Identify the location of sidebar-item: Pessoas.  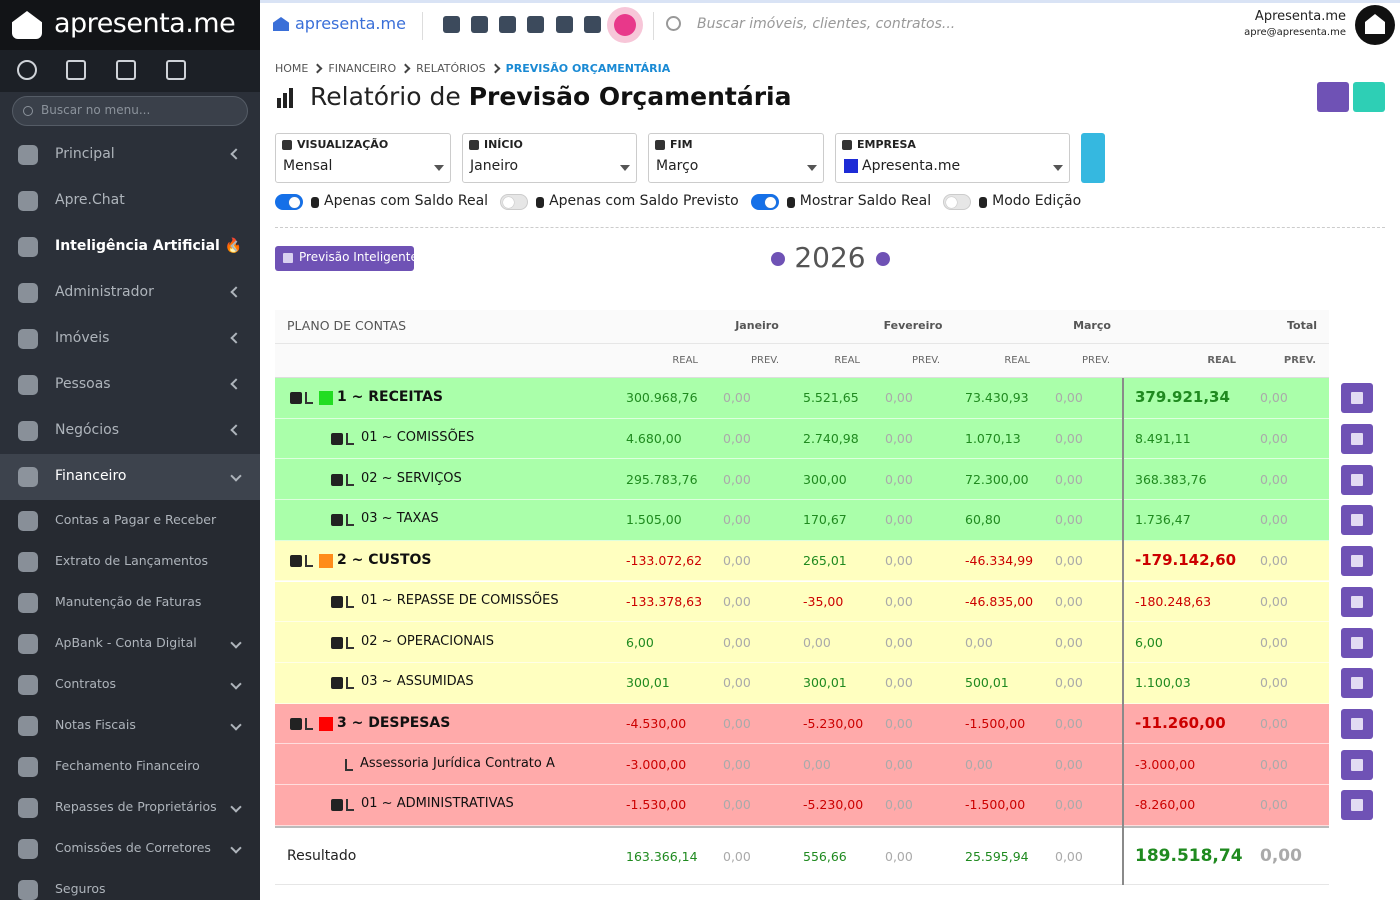
(130, 385).